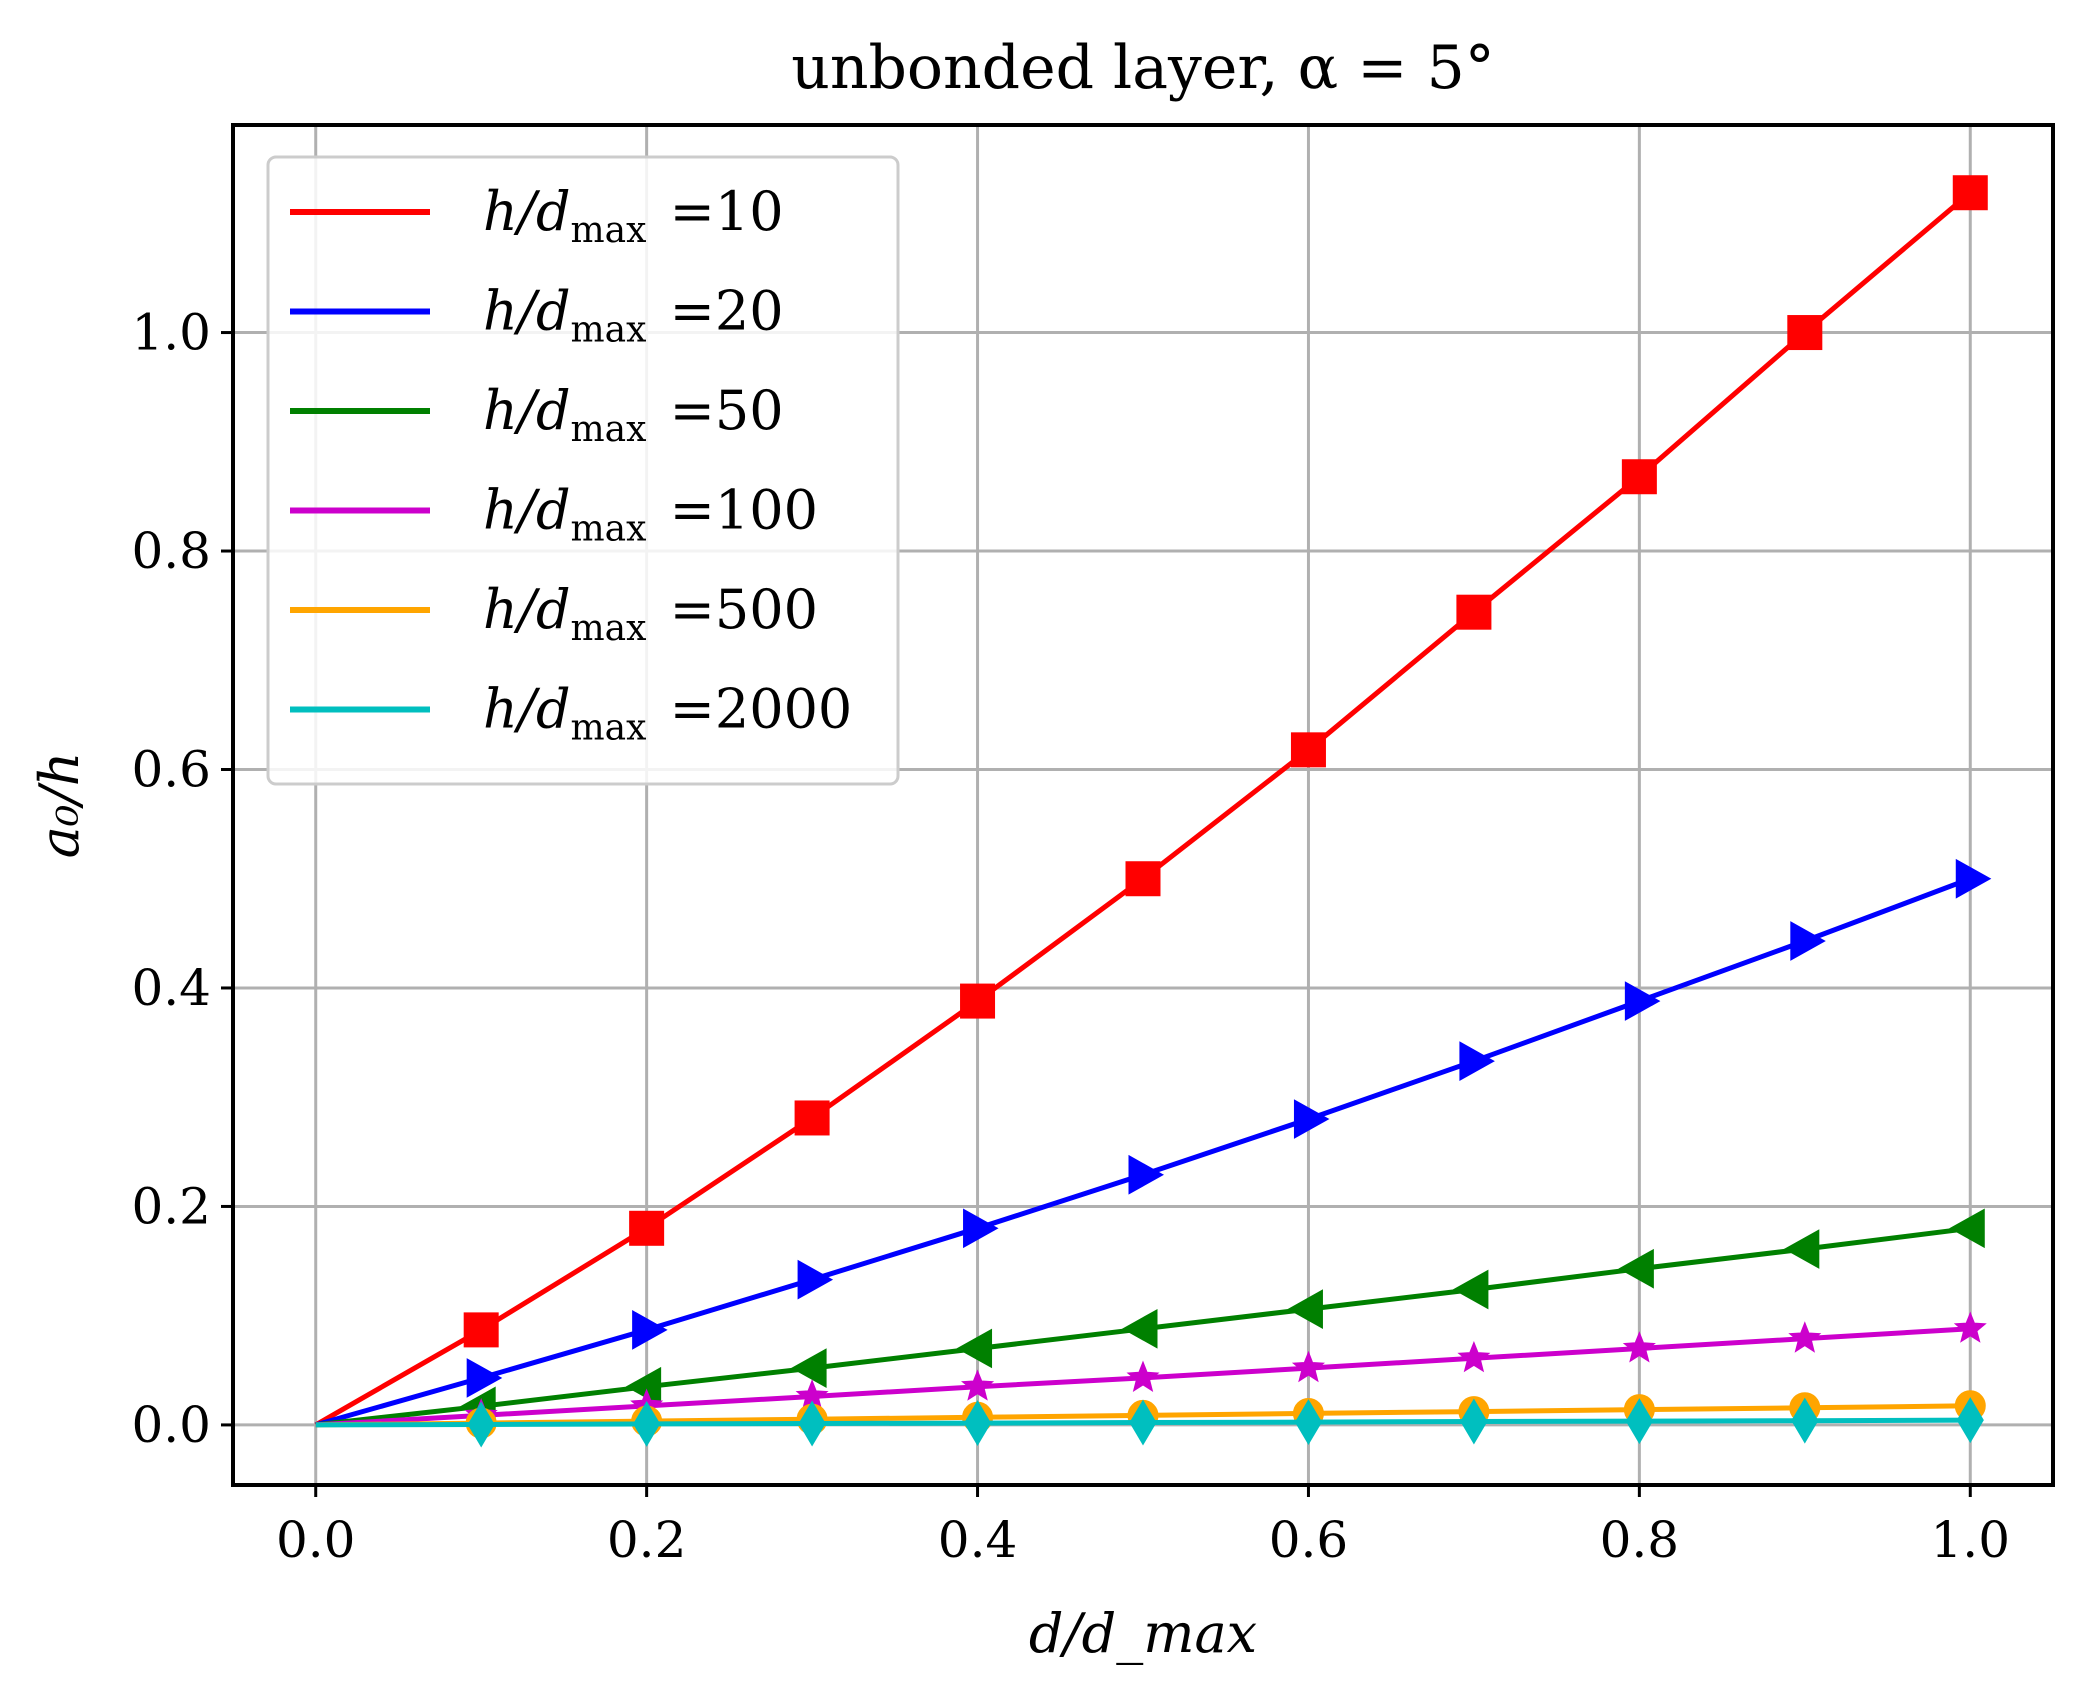  Describe the element at coordinates (650, 514) in the screenshot. I see `legend-label: h/dmax =100` at that location.